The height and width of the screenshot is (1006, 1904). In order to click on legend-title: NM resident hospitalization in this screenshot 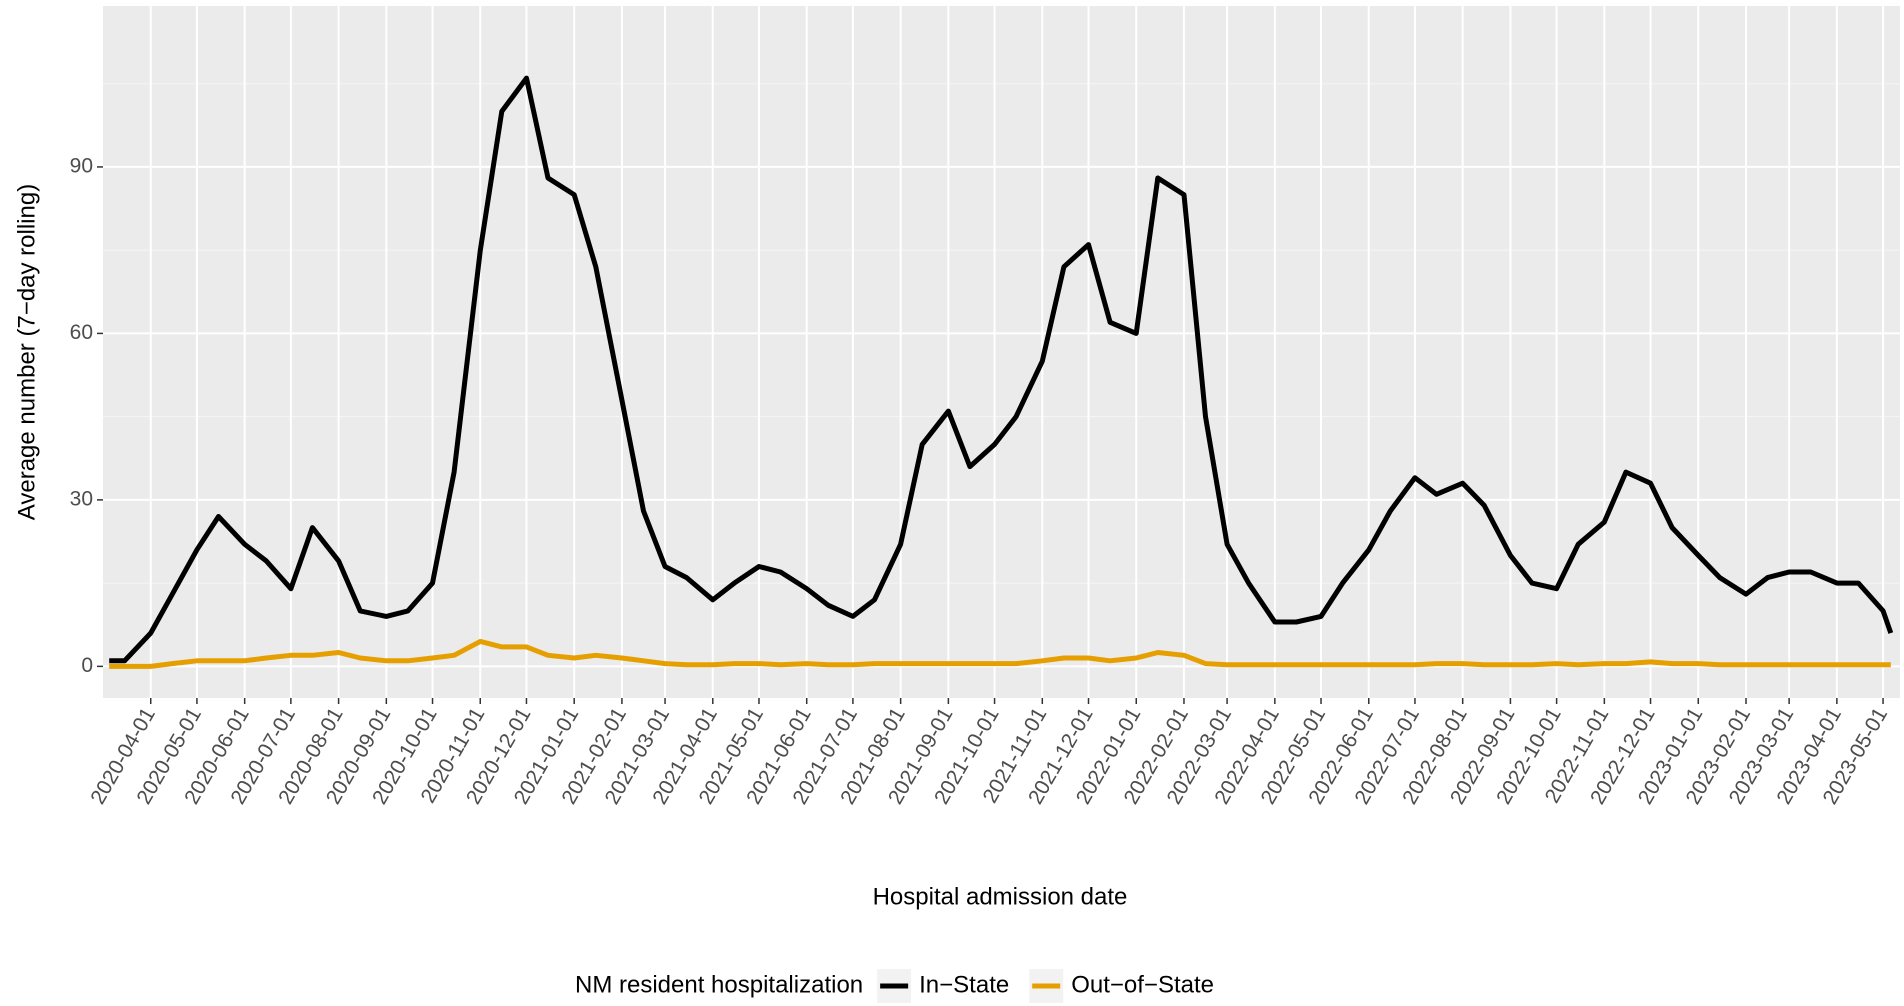, I will do `click(719, 984)`.